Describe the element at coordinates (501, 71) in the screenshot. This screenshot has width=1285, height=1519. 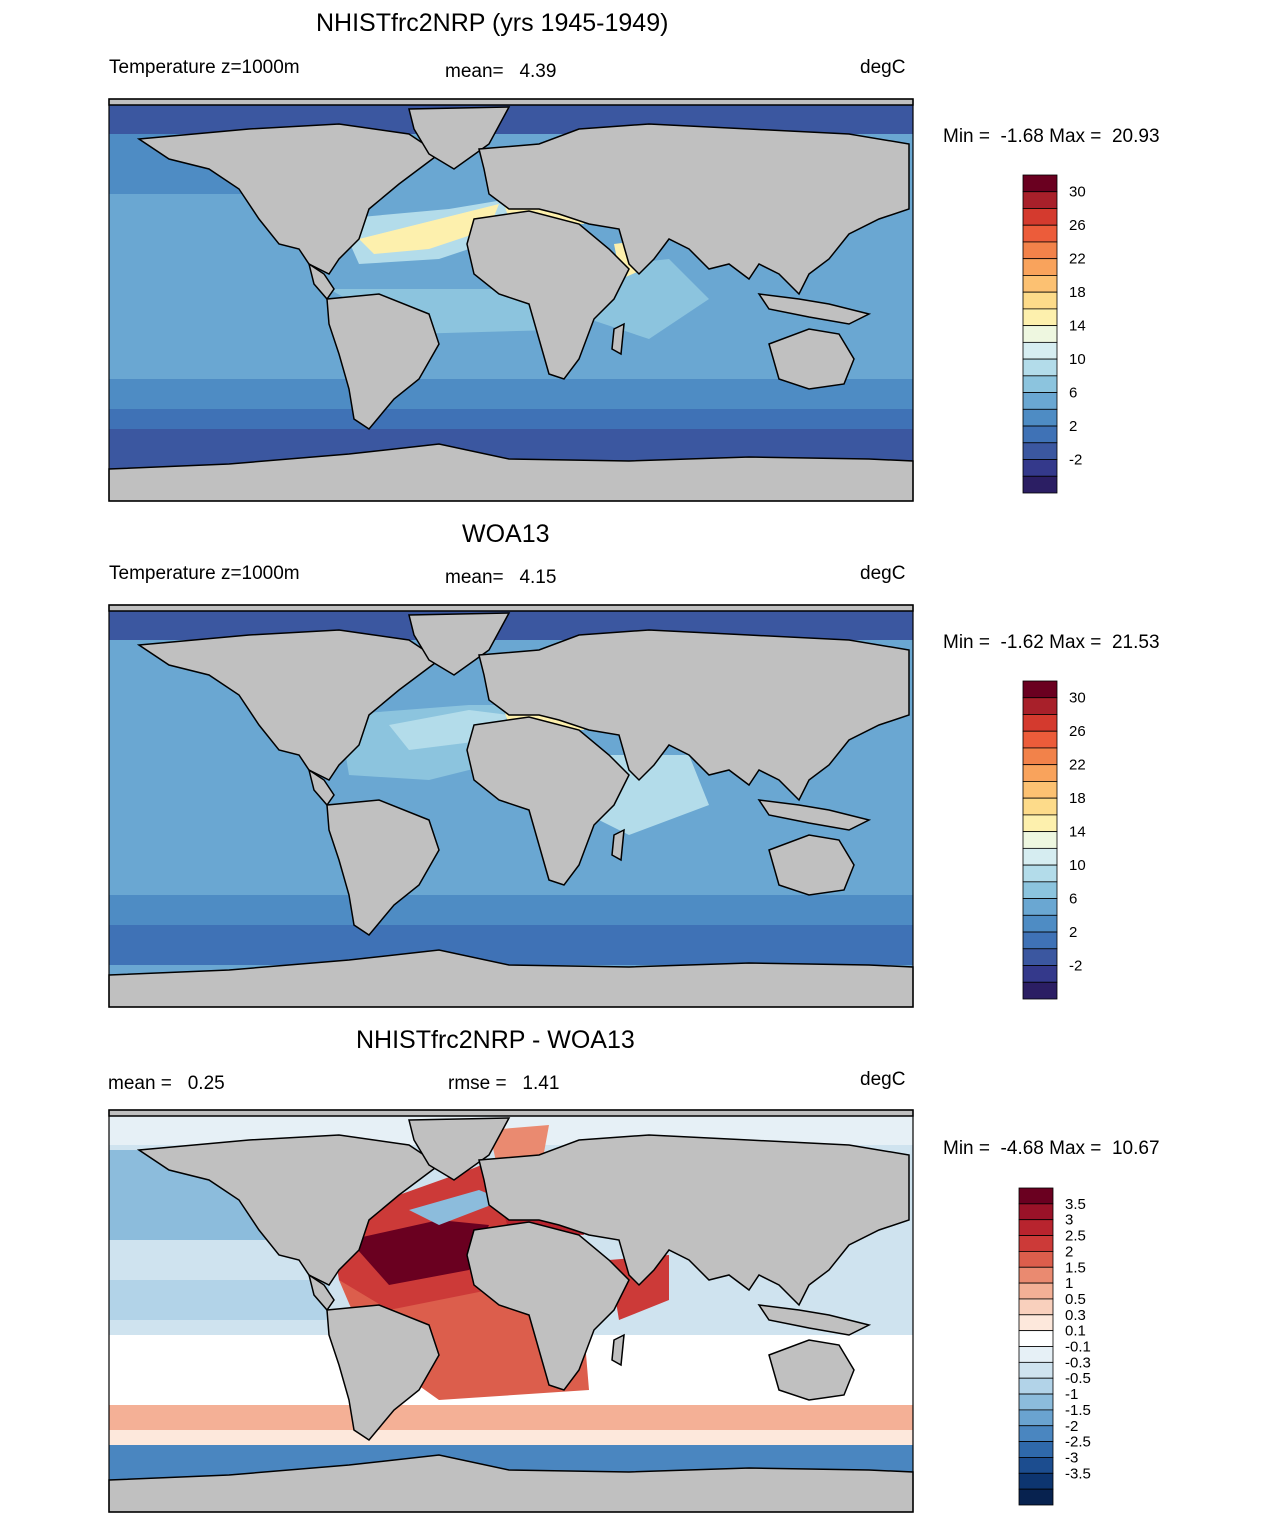
I see `panel1-mean-label: mean= 4.39` at that location.